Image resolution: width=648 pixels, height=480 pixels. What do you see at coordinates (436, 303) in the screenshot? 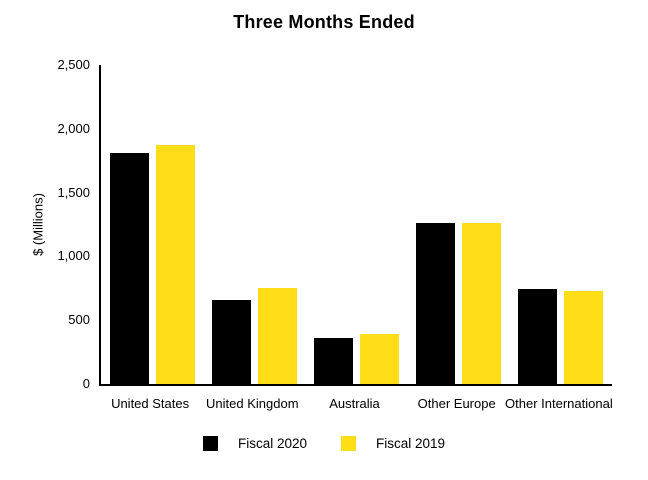
I see `bar-fiscal-2020-other-europe` at bounding box center [436, 303].